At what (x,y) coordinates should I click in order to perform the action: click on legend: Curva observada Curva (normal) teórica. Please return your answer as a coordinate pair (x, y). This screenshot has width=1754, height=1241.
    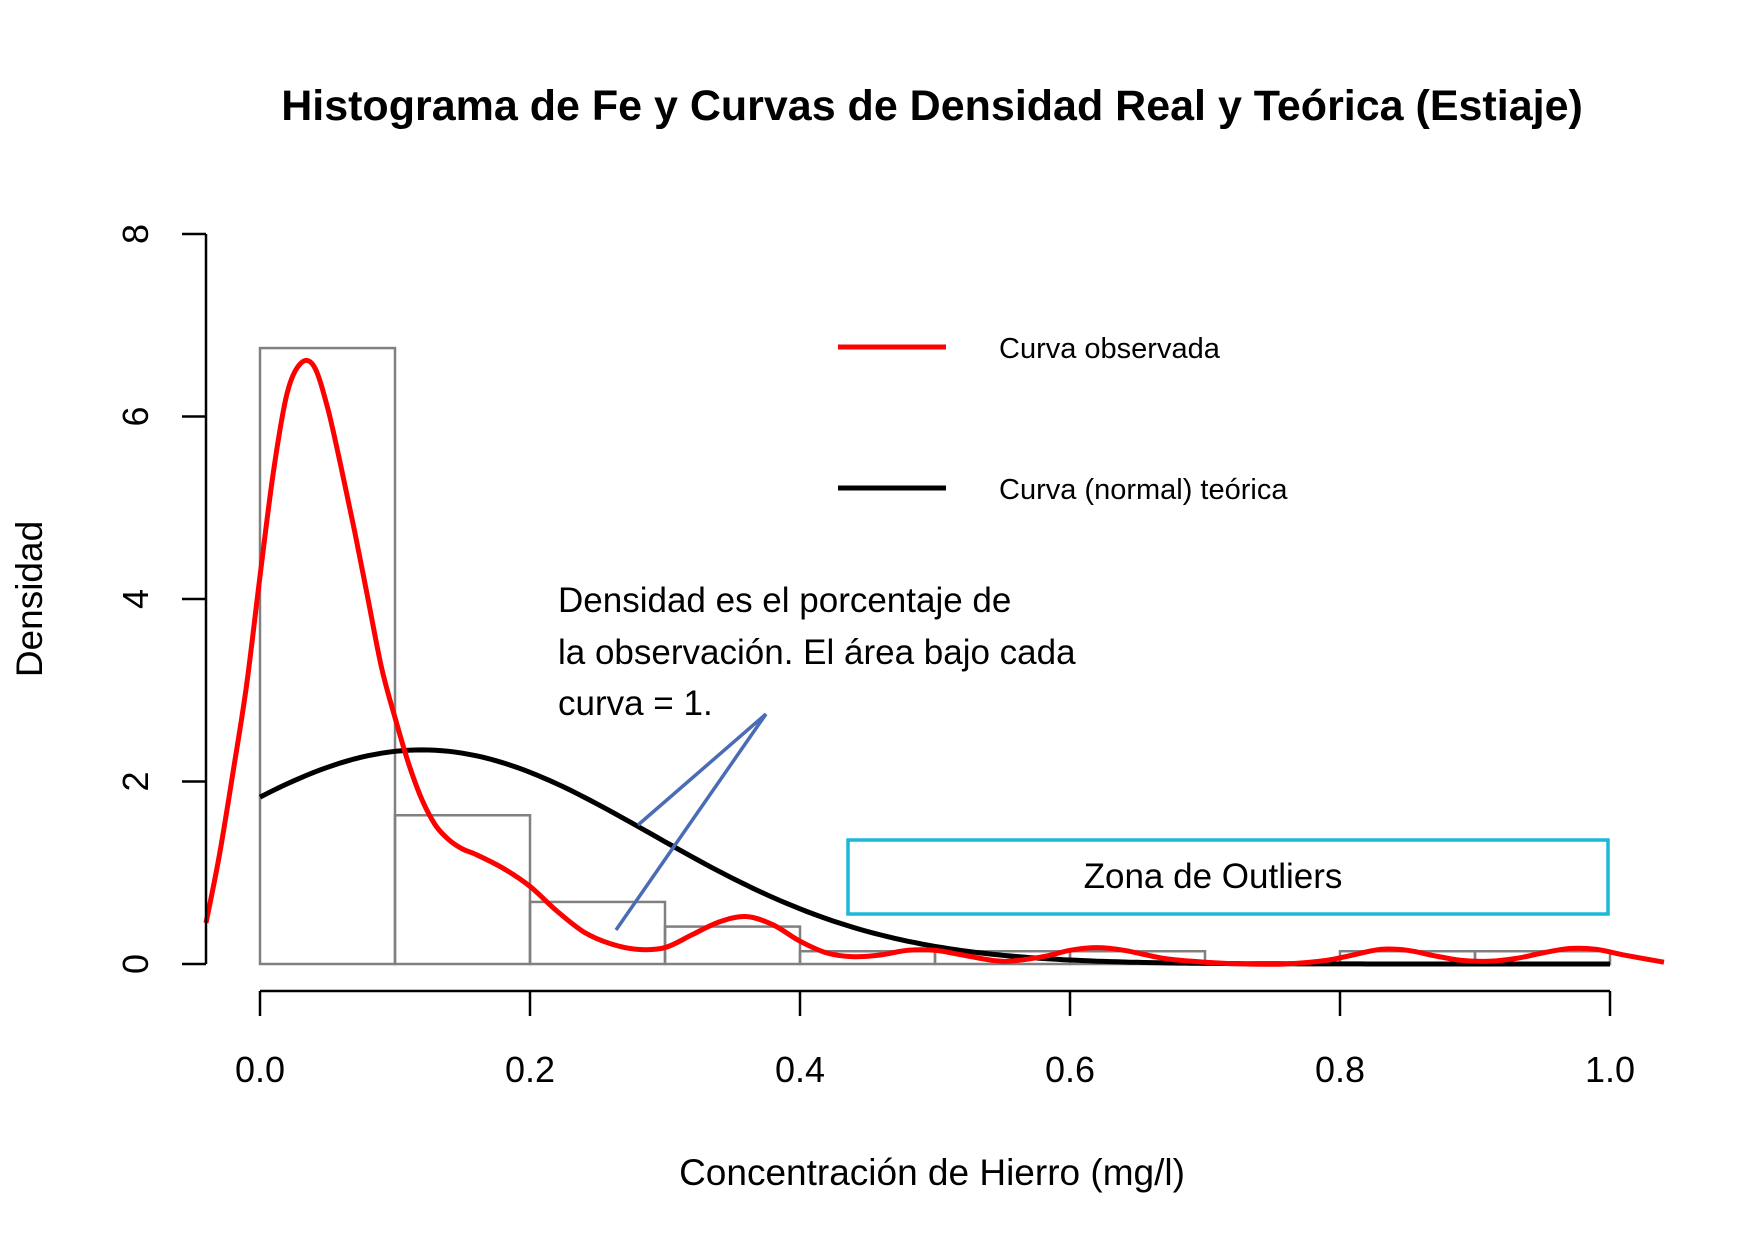
    Looking at the image, I should click on (1063, 419).